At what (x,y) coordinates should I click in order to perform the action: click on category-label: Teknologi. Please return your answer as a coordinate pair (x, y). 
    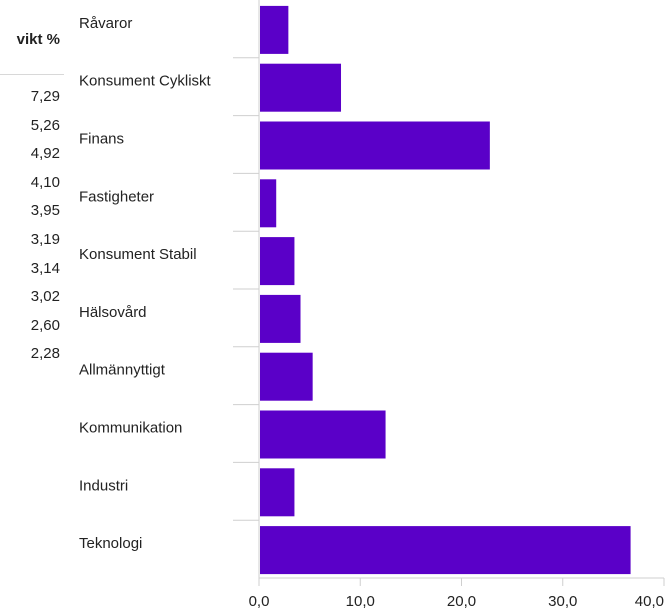
    Looking at the image, I should click on (110, 543).